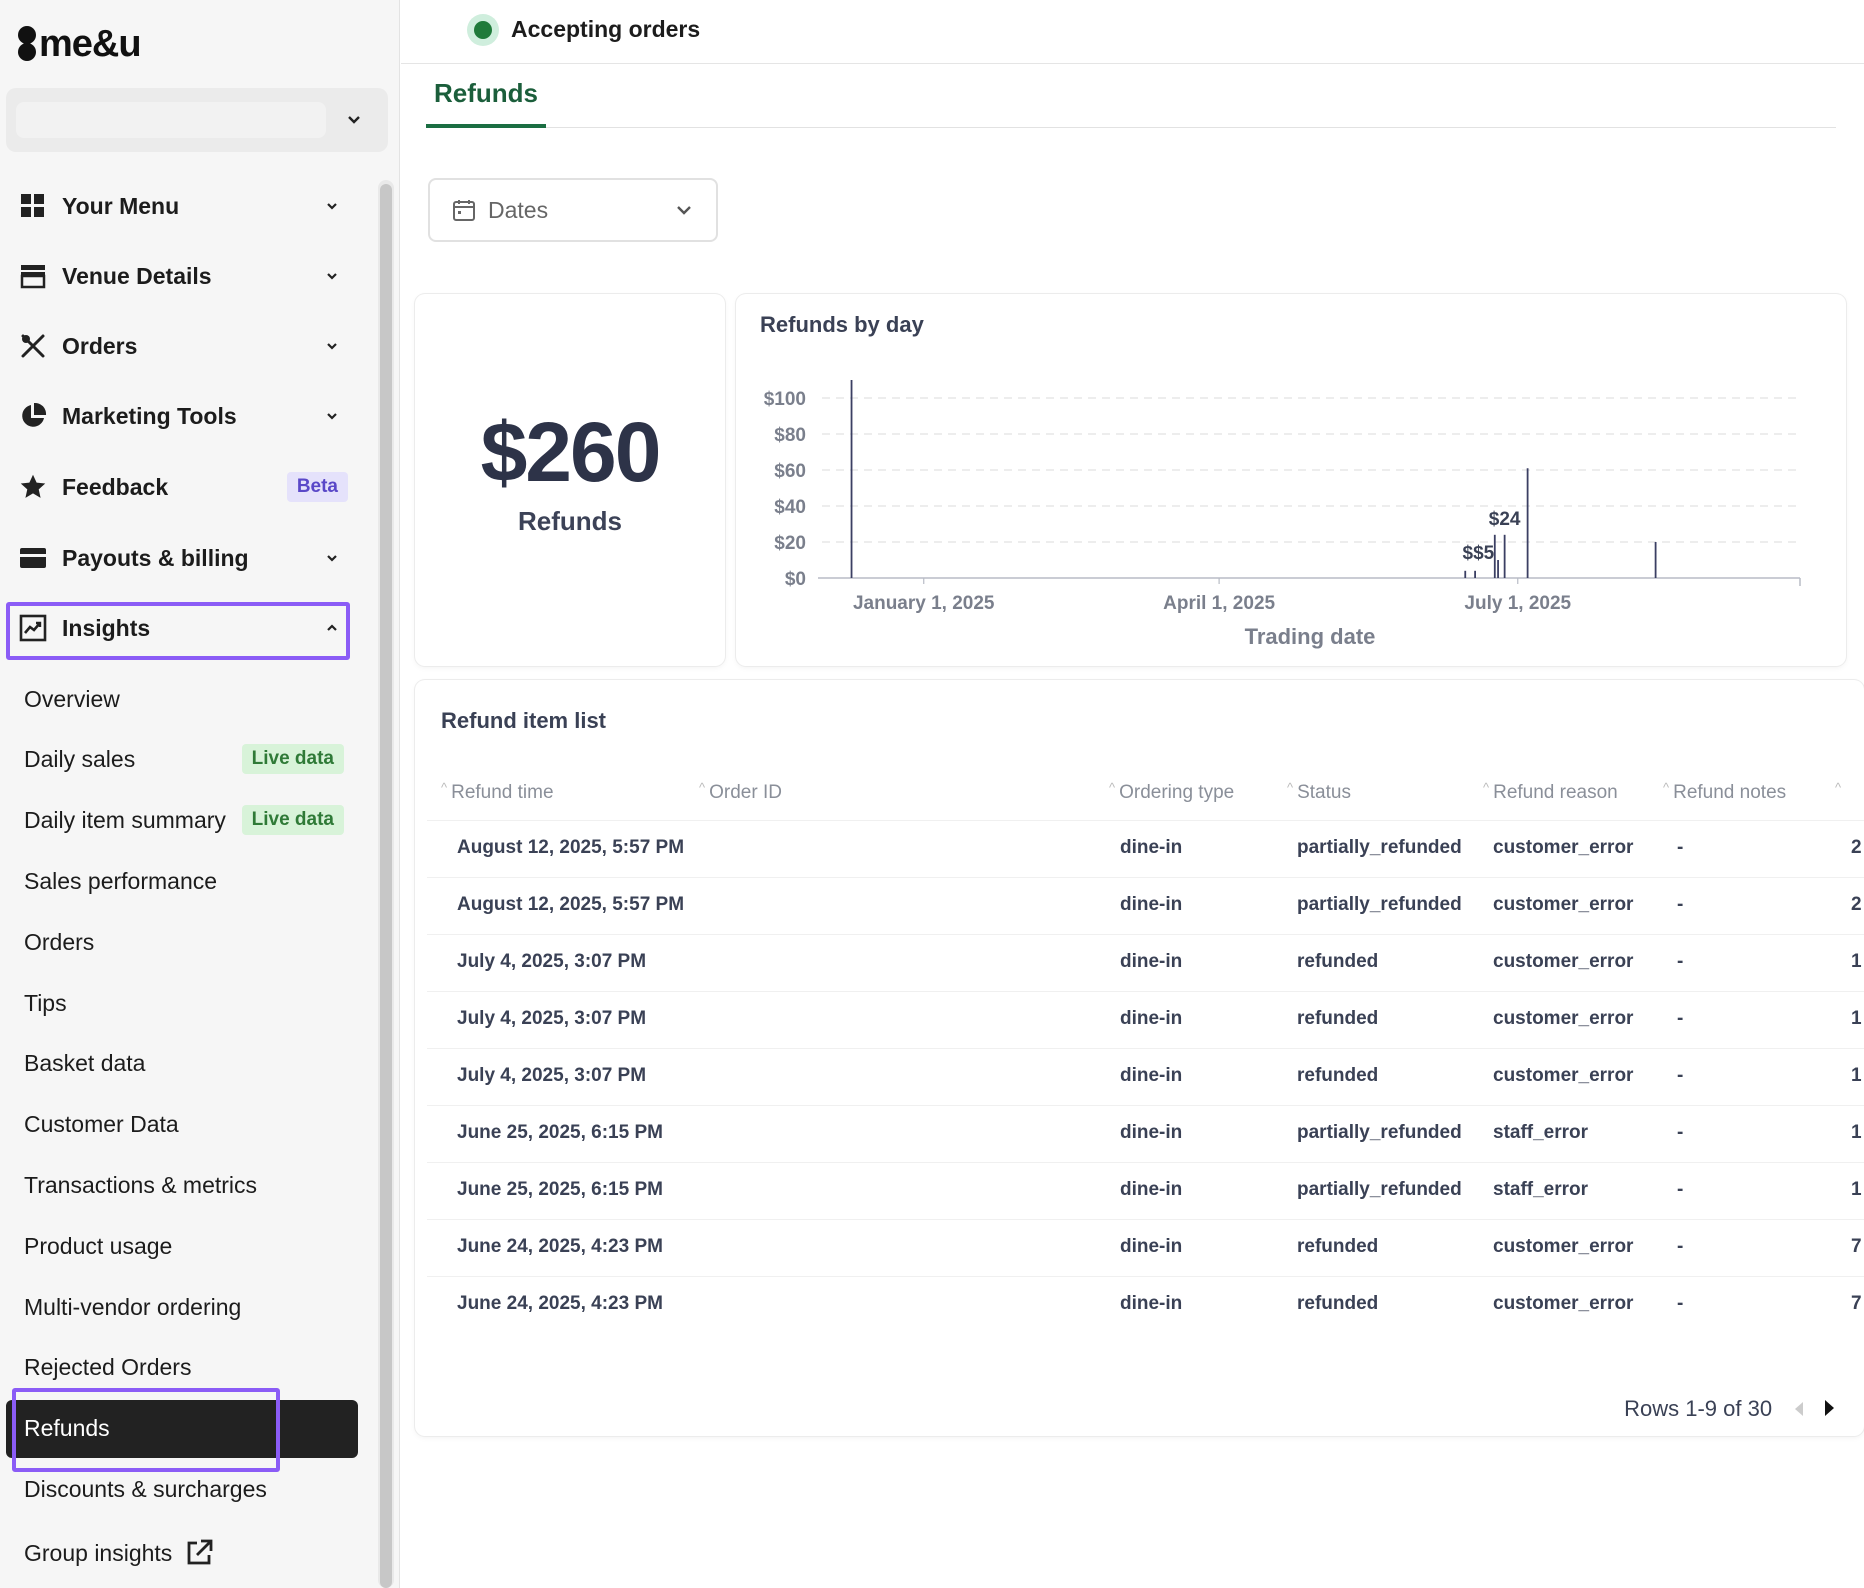  What do you see at coordinates (1856, 1303) in the screenshot?
I see `truncated-cell: 7` at bounding box center [1856, 1303].